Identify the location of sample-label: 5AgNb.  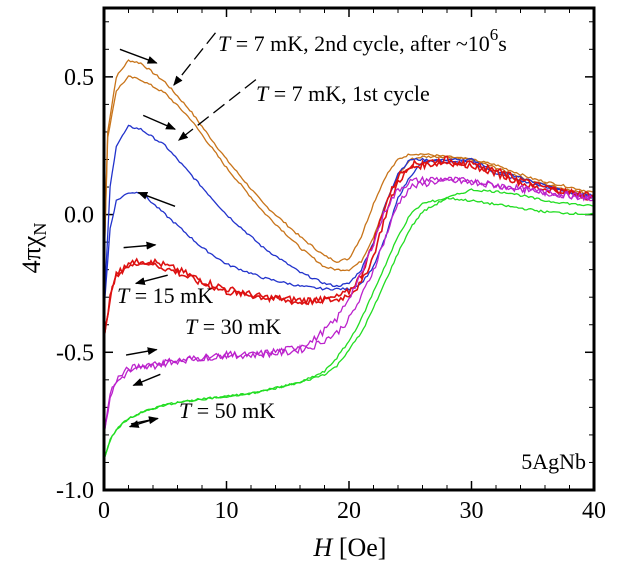
(553, 461).